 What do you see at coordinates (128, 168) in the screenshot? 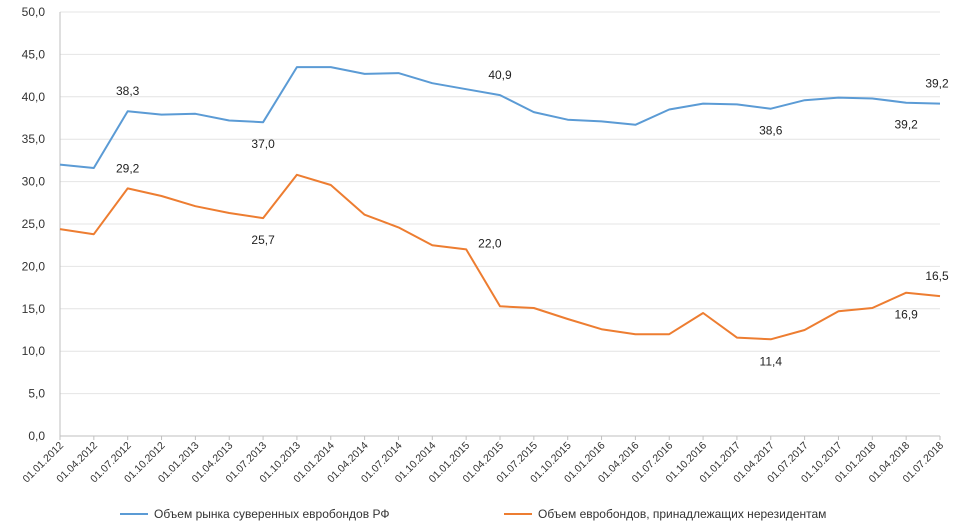
I see `data-label: 29,2` at bounding box center [128, 168].